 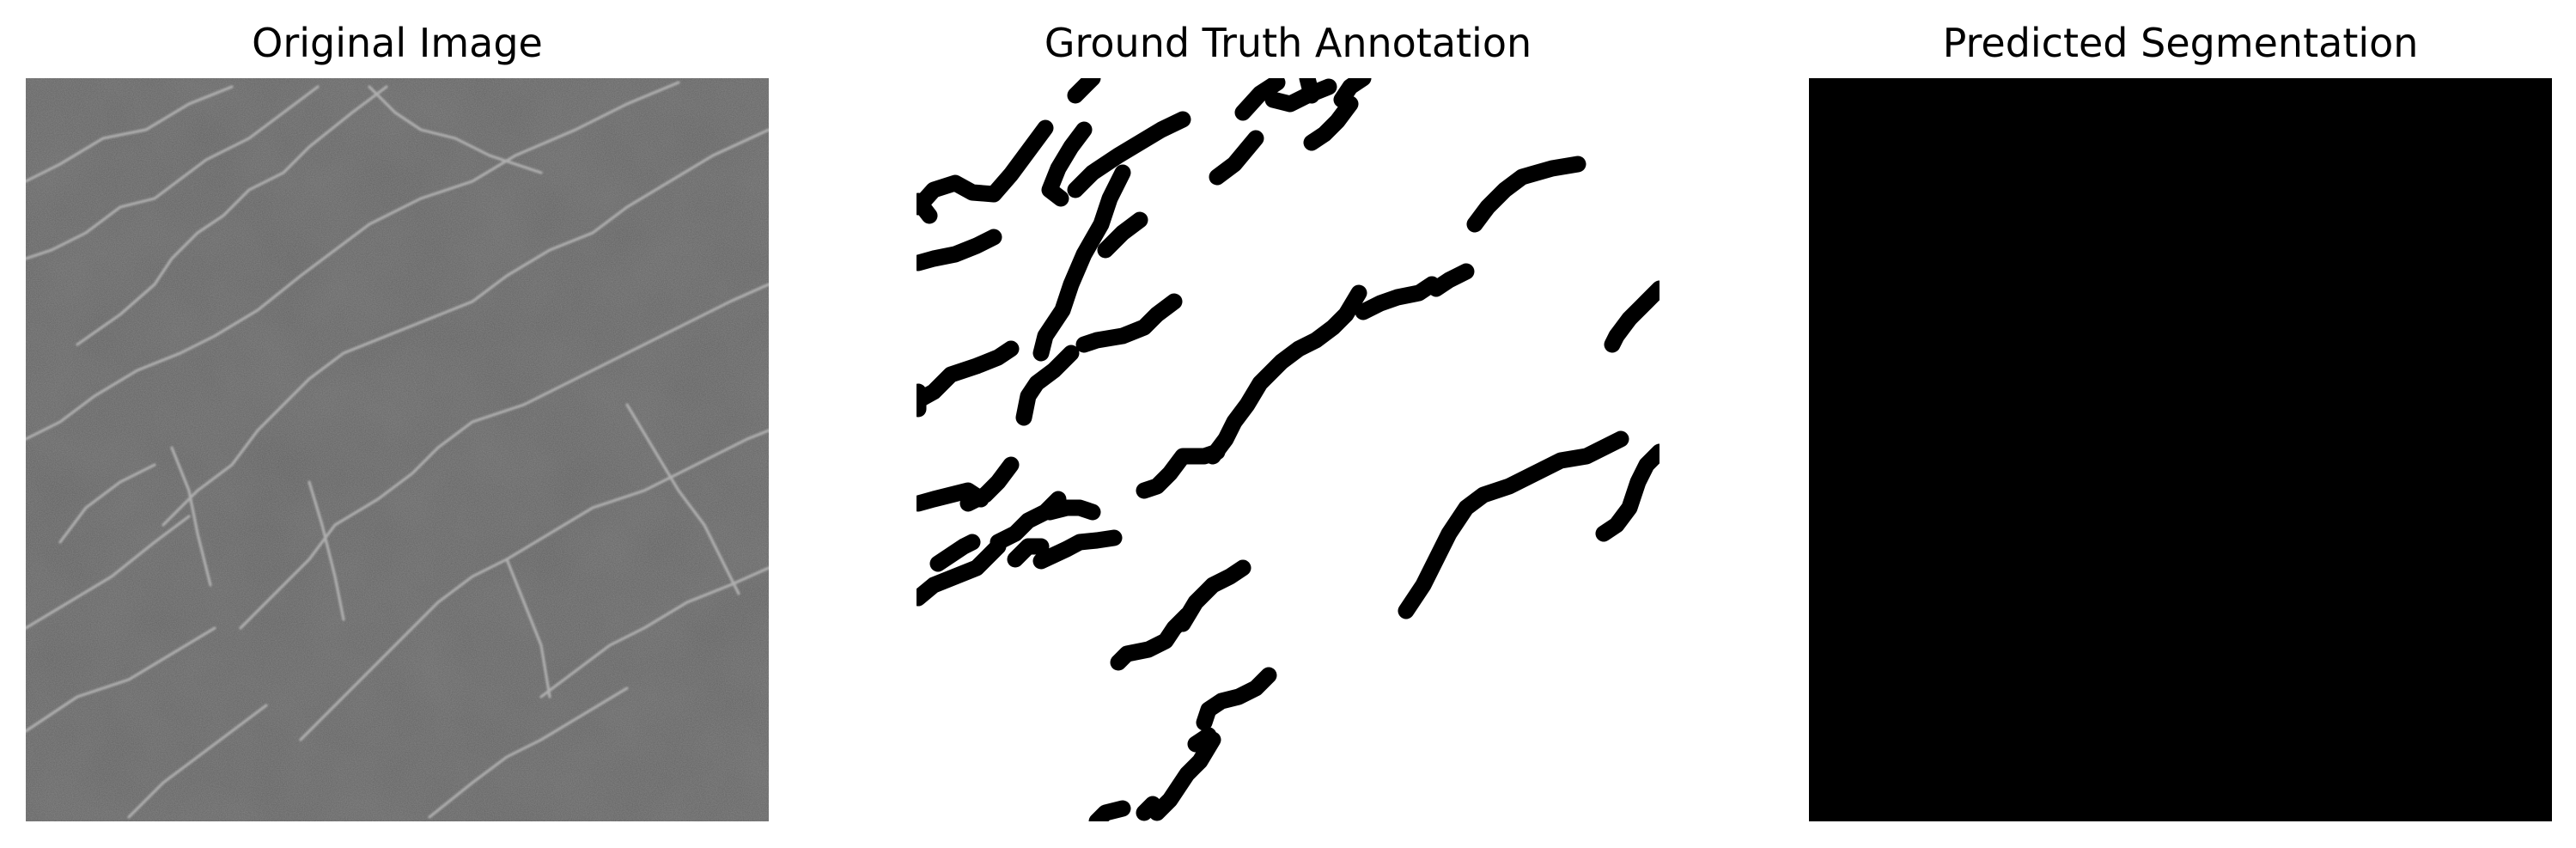 What do you see at coordinates (397, 43) in the screenshot?
I see `panel-title-original: Original Image` at bounding box center [397, 43].